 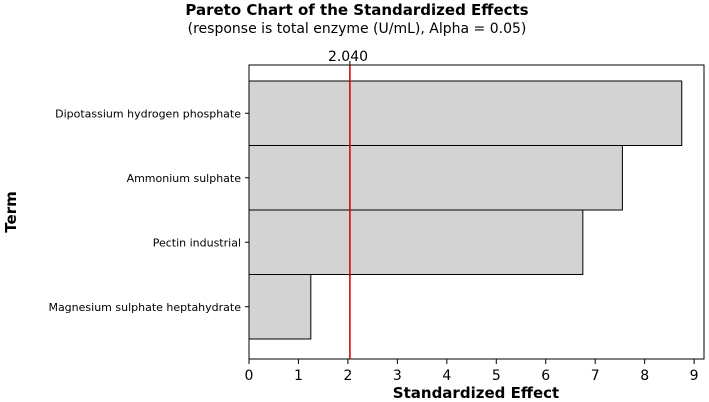 What do you see at coordinates (298, 376) in the screenshot?
I see `x-tick-label: 1` at bounding box center [298, 376].